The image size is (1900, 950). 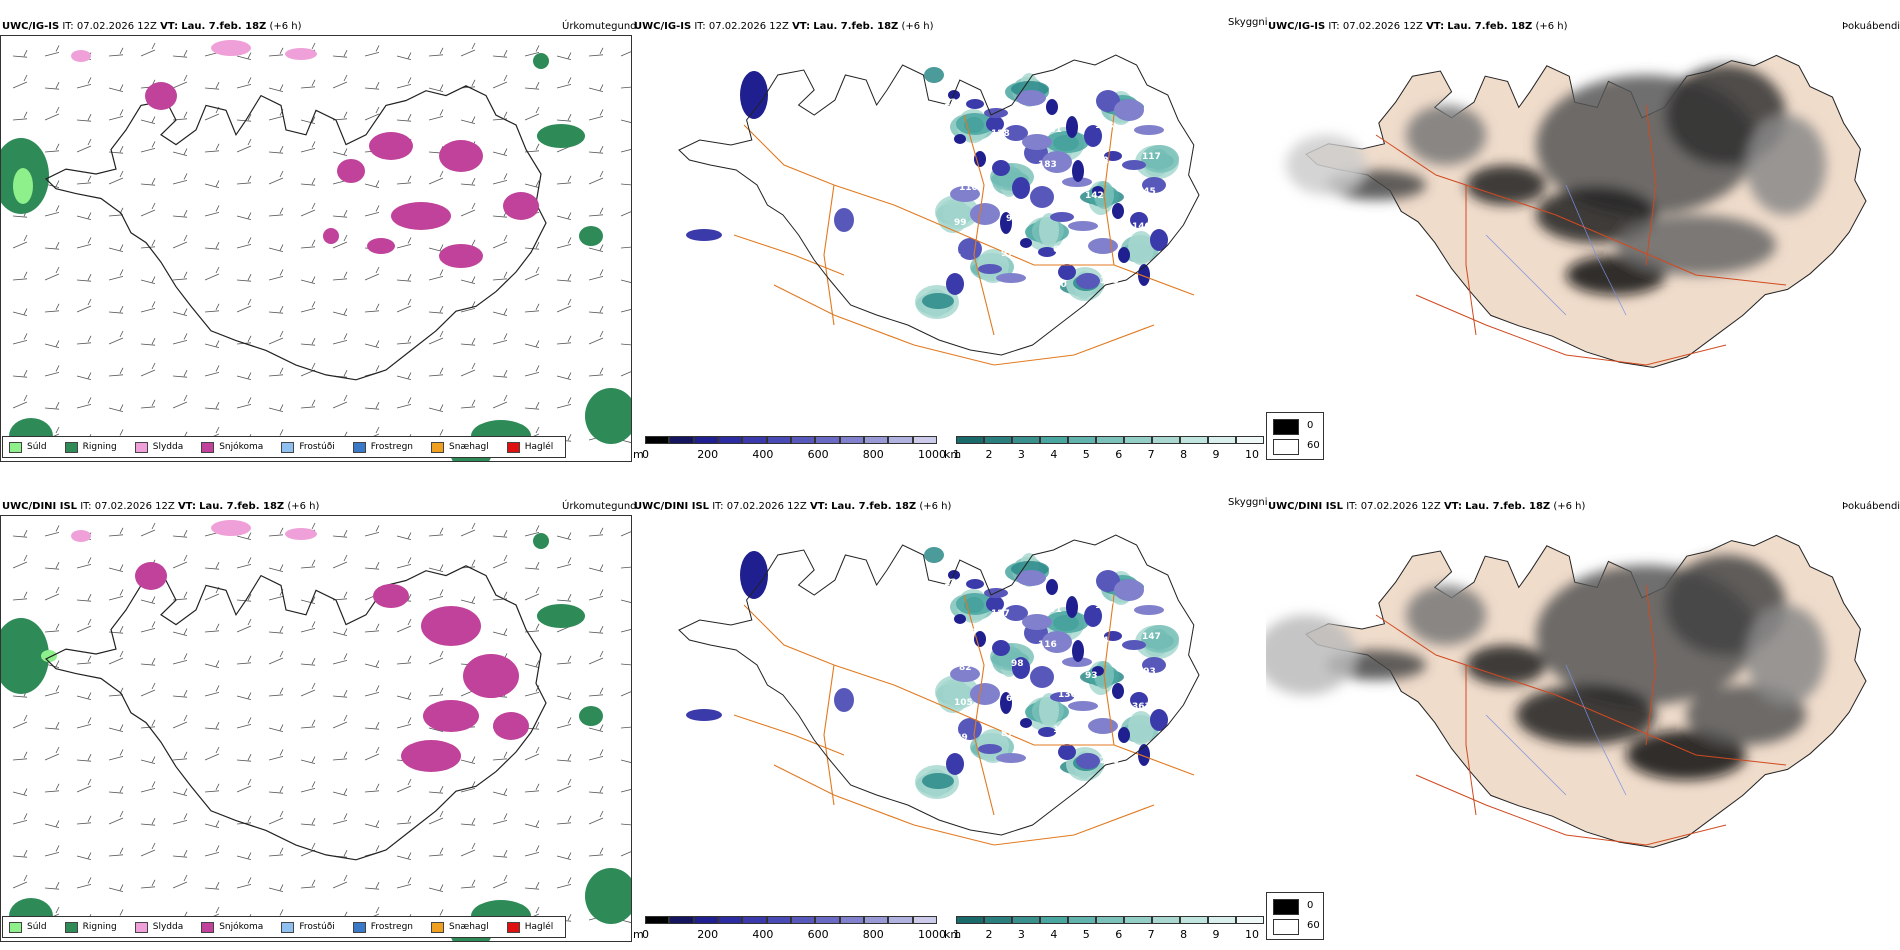 What do you see at coordinates (469, 927) in the screenshot?
I see `legend-label: Snæhagl` at bounding box center [469, 927].